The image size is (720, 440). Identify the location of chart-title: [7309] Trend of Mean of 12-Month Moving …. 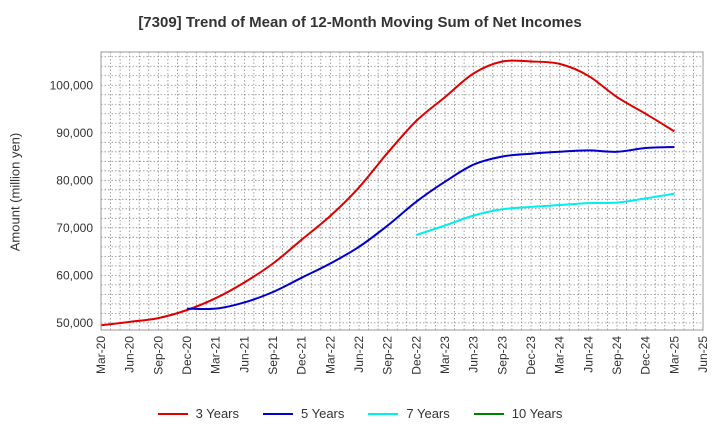
(360, 22).